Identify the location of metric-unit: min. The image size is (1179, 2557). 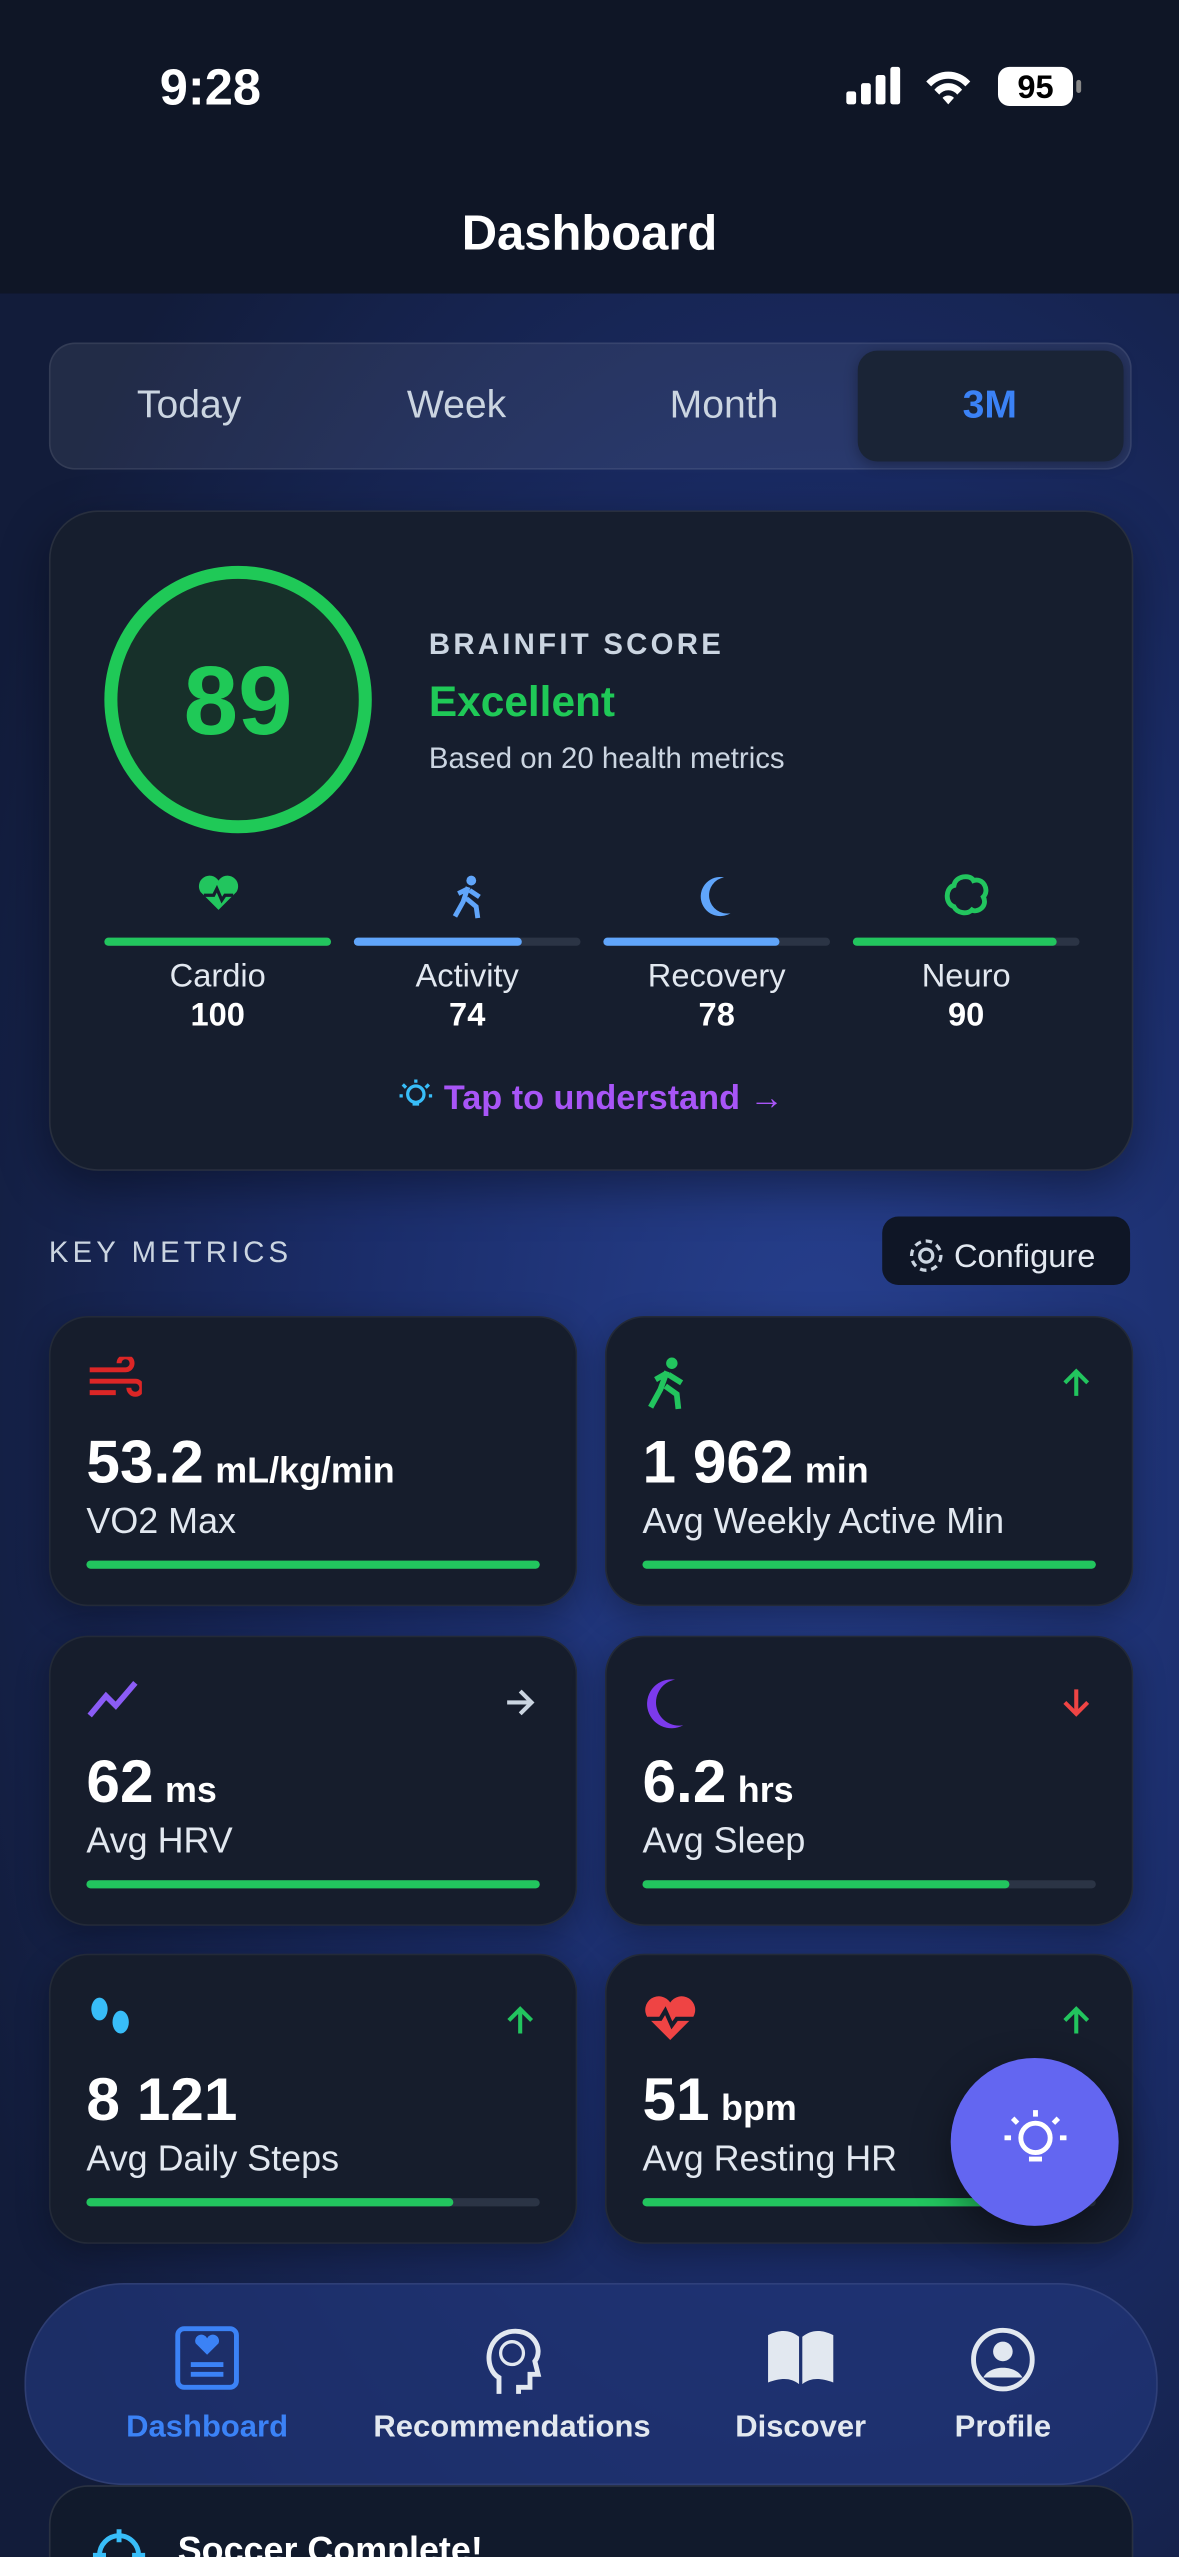
(836, 1470).